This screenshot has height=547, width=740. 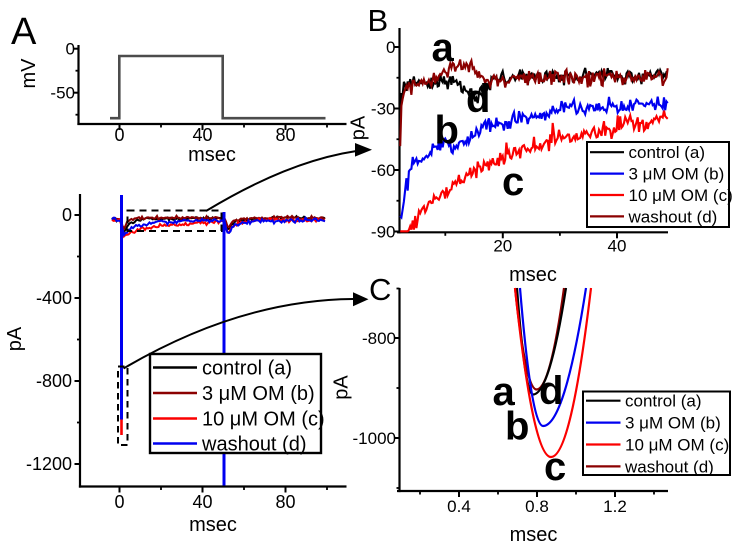 I want to click on svg-text: -400, so click(x=54, y=298).